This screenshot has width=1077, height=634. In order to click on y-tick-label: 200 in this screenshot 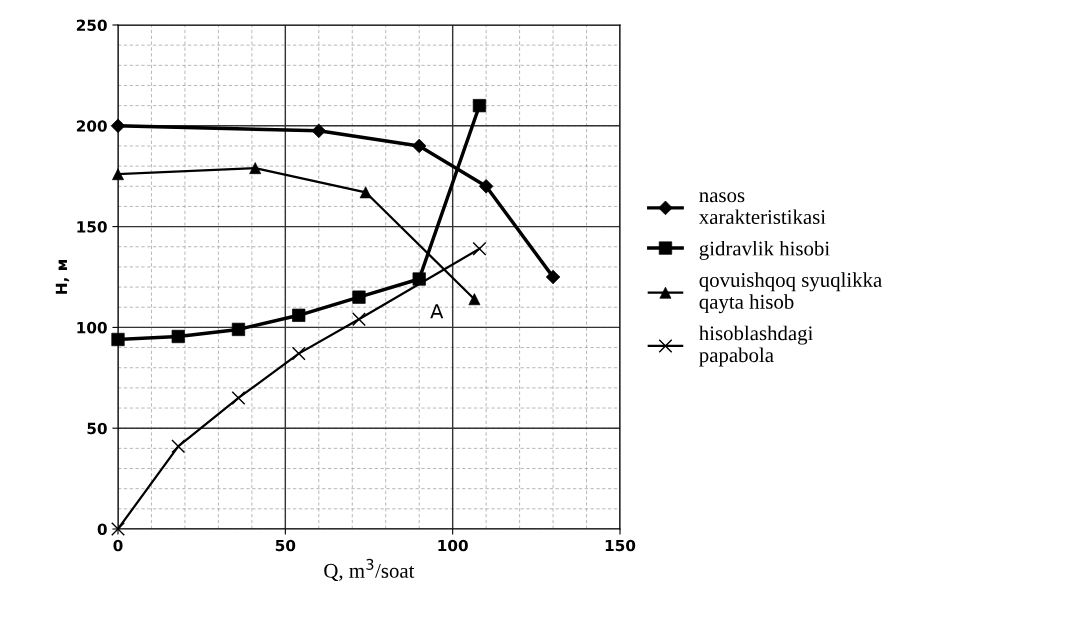, I will do `click(91, 126)`.